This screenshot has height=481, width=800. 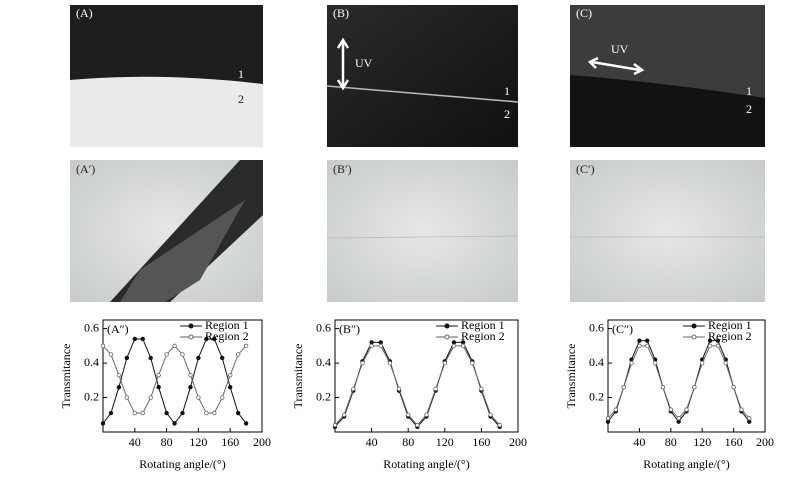 What do you see at coordinates (166, 76) in the screenshot?
I see `micrograph-a: (A) 1 2` at bounding box center [166, 76].